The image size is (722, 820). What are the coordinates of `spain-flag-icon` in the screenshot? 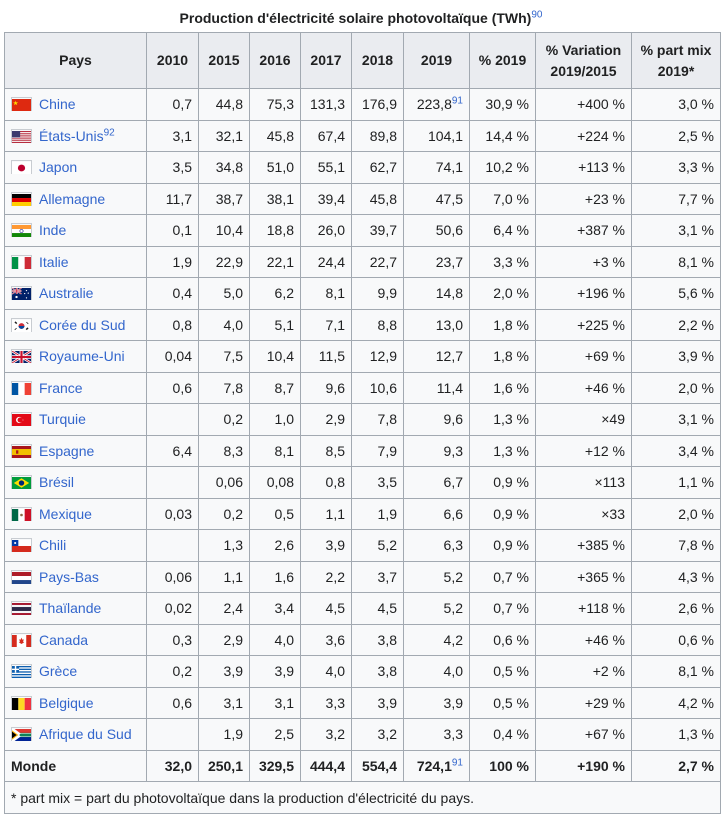 It's located at (21, 450).